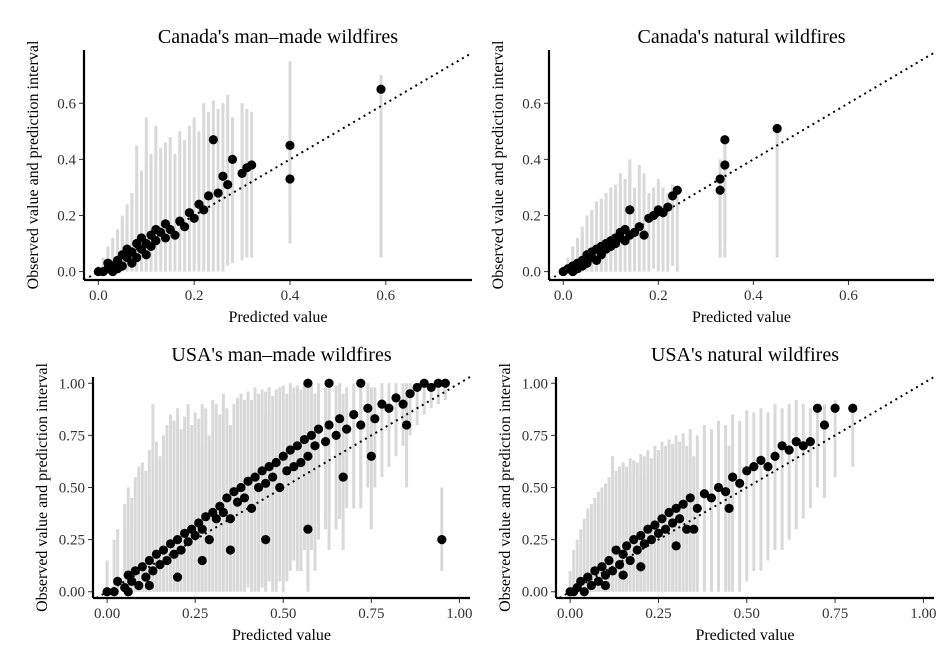 The width and height of the screenshot is (946, 656). What do you see at coordinates (745, 355) in the screenshot?
I see `chart-title: USA's natural wildfires` at bounding box center [745, 355].